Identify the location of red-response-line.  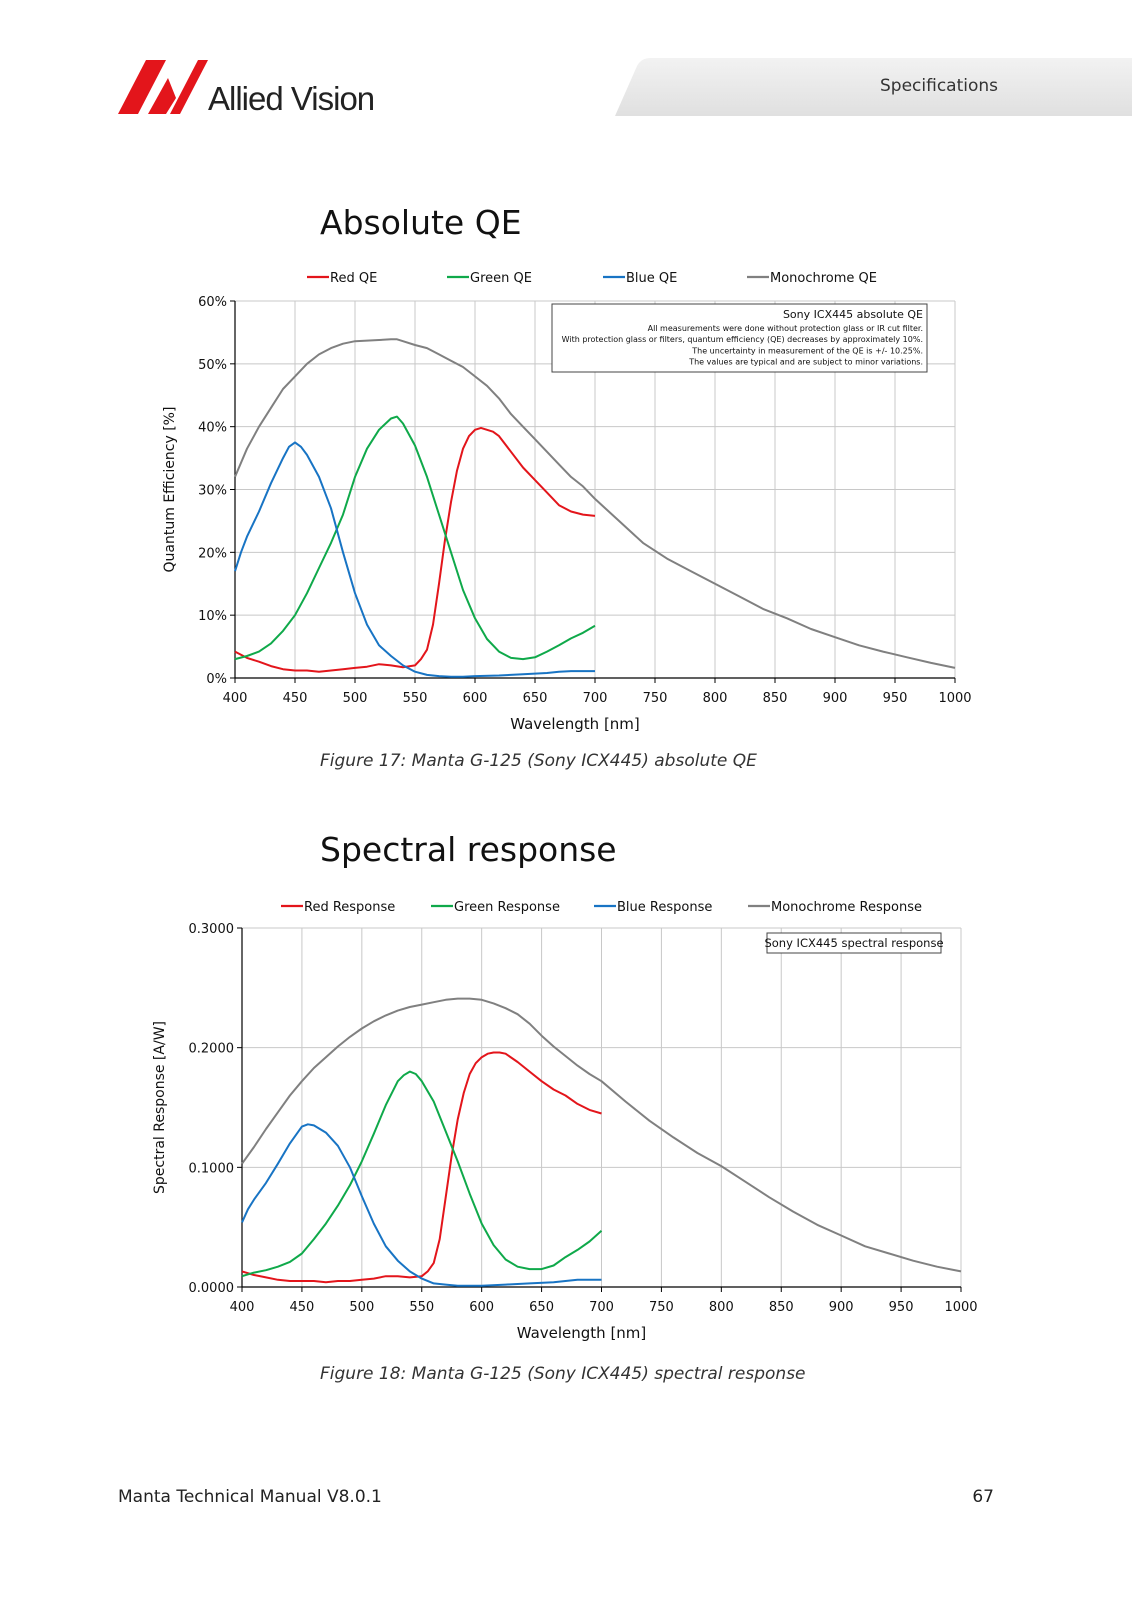
(421, 1167).